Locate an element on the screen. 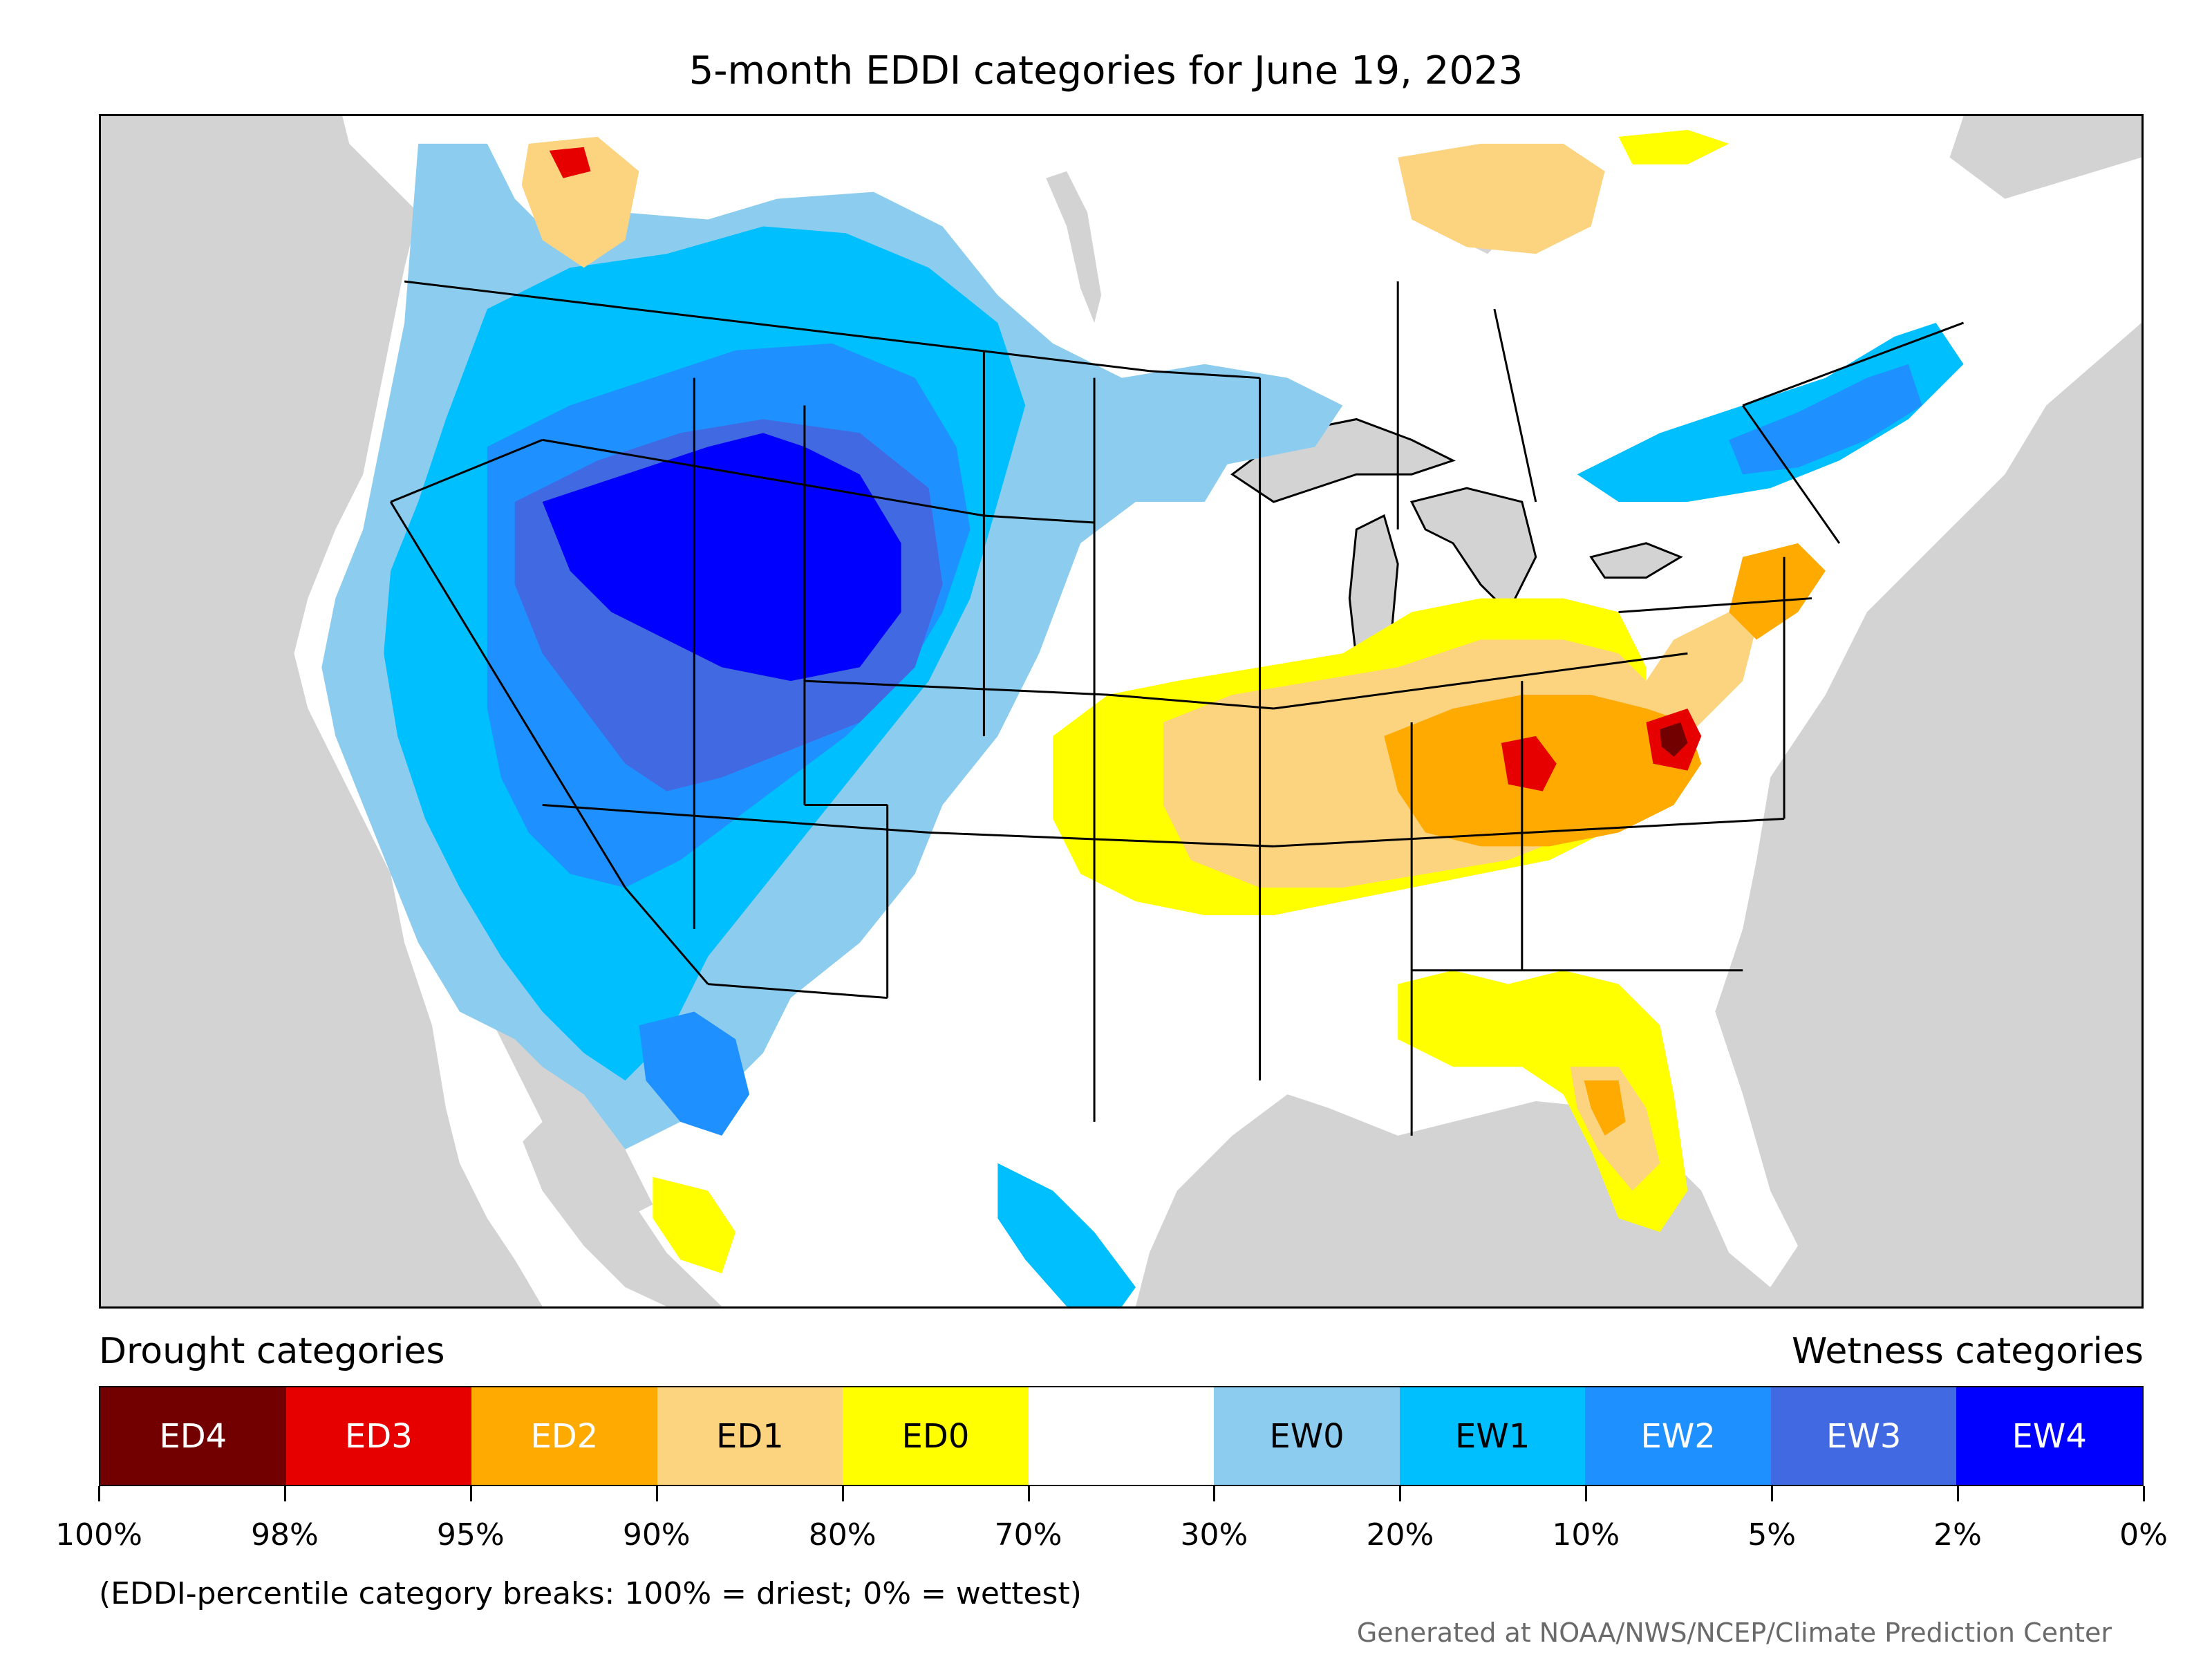 The height and width of the screenshot is (1659, 2212). category-ed3: ED3 is located at coordinates (378, 1436).